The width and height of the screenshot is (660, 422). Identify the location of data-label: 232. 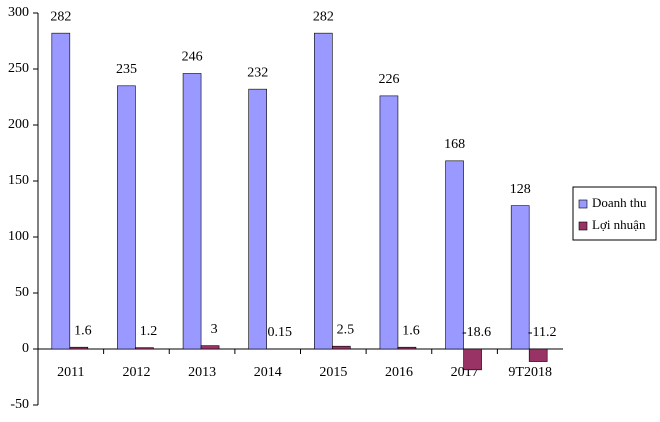
(257, 72).